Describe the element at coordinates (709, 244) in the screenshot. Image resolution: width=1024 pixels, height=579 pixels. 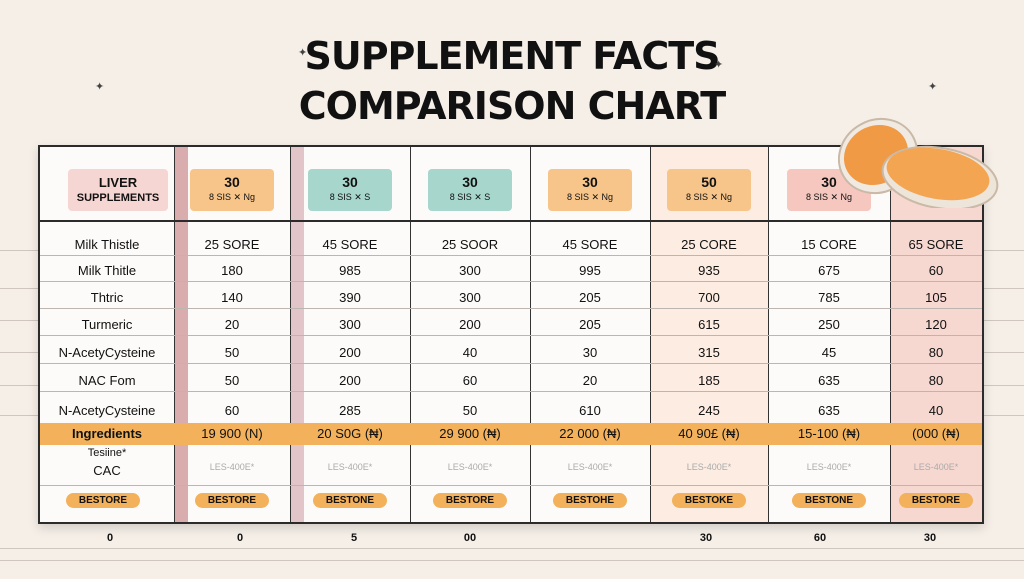
I see `table-cell: 25 CORE` at that location.